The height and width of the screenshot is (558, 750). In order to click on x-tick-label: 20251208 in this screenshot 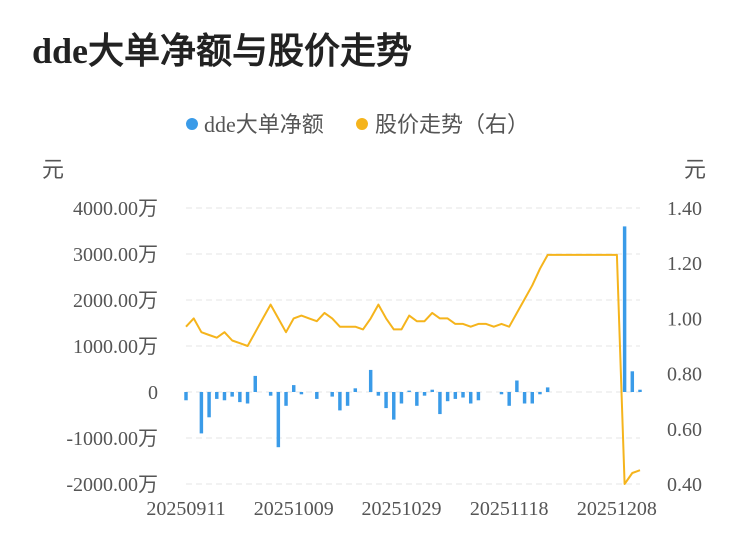, I will do `click(617, 509)`.